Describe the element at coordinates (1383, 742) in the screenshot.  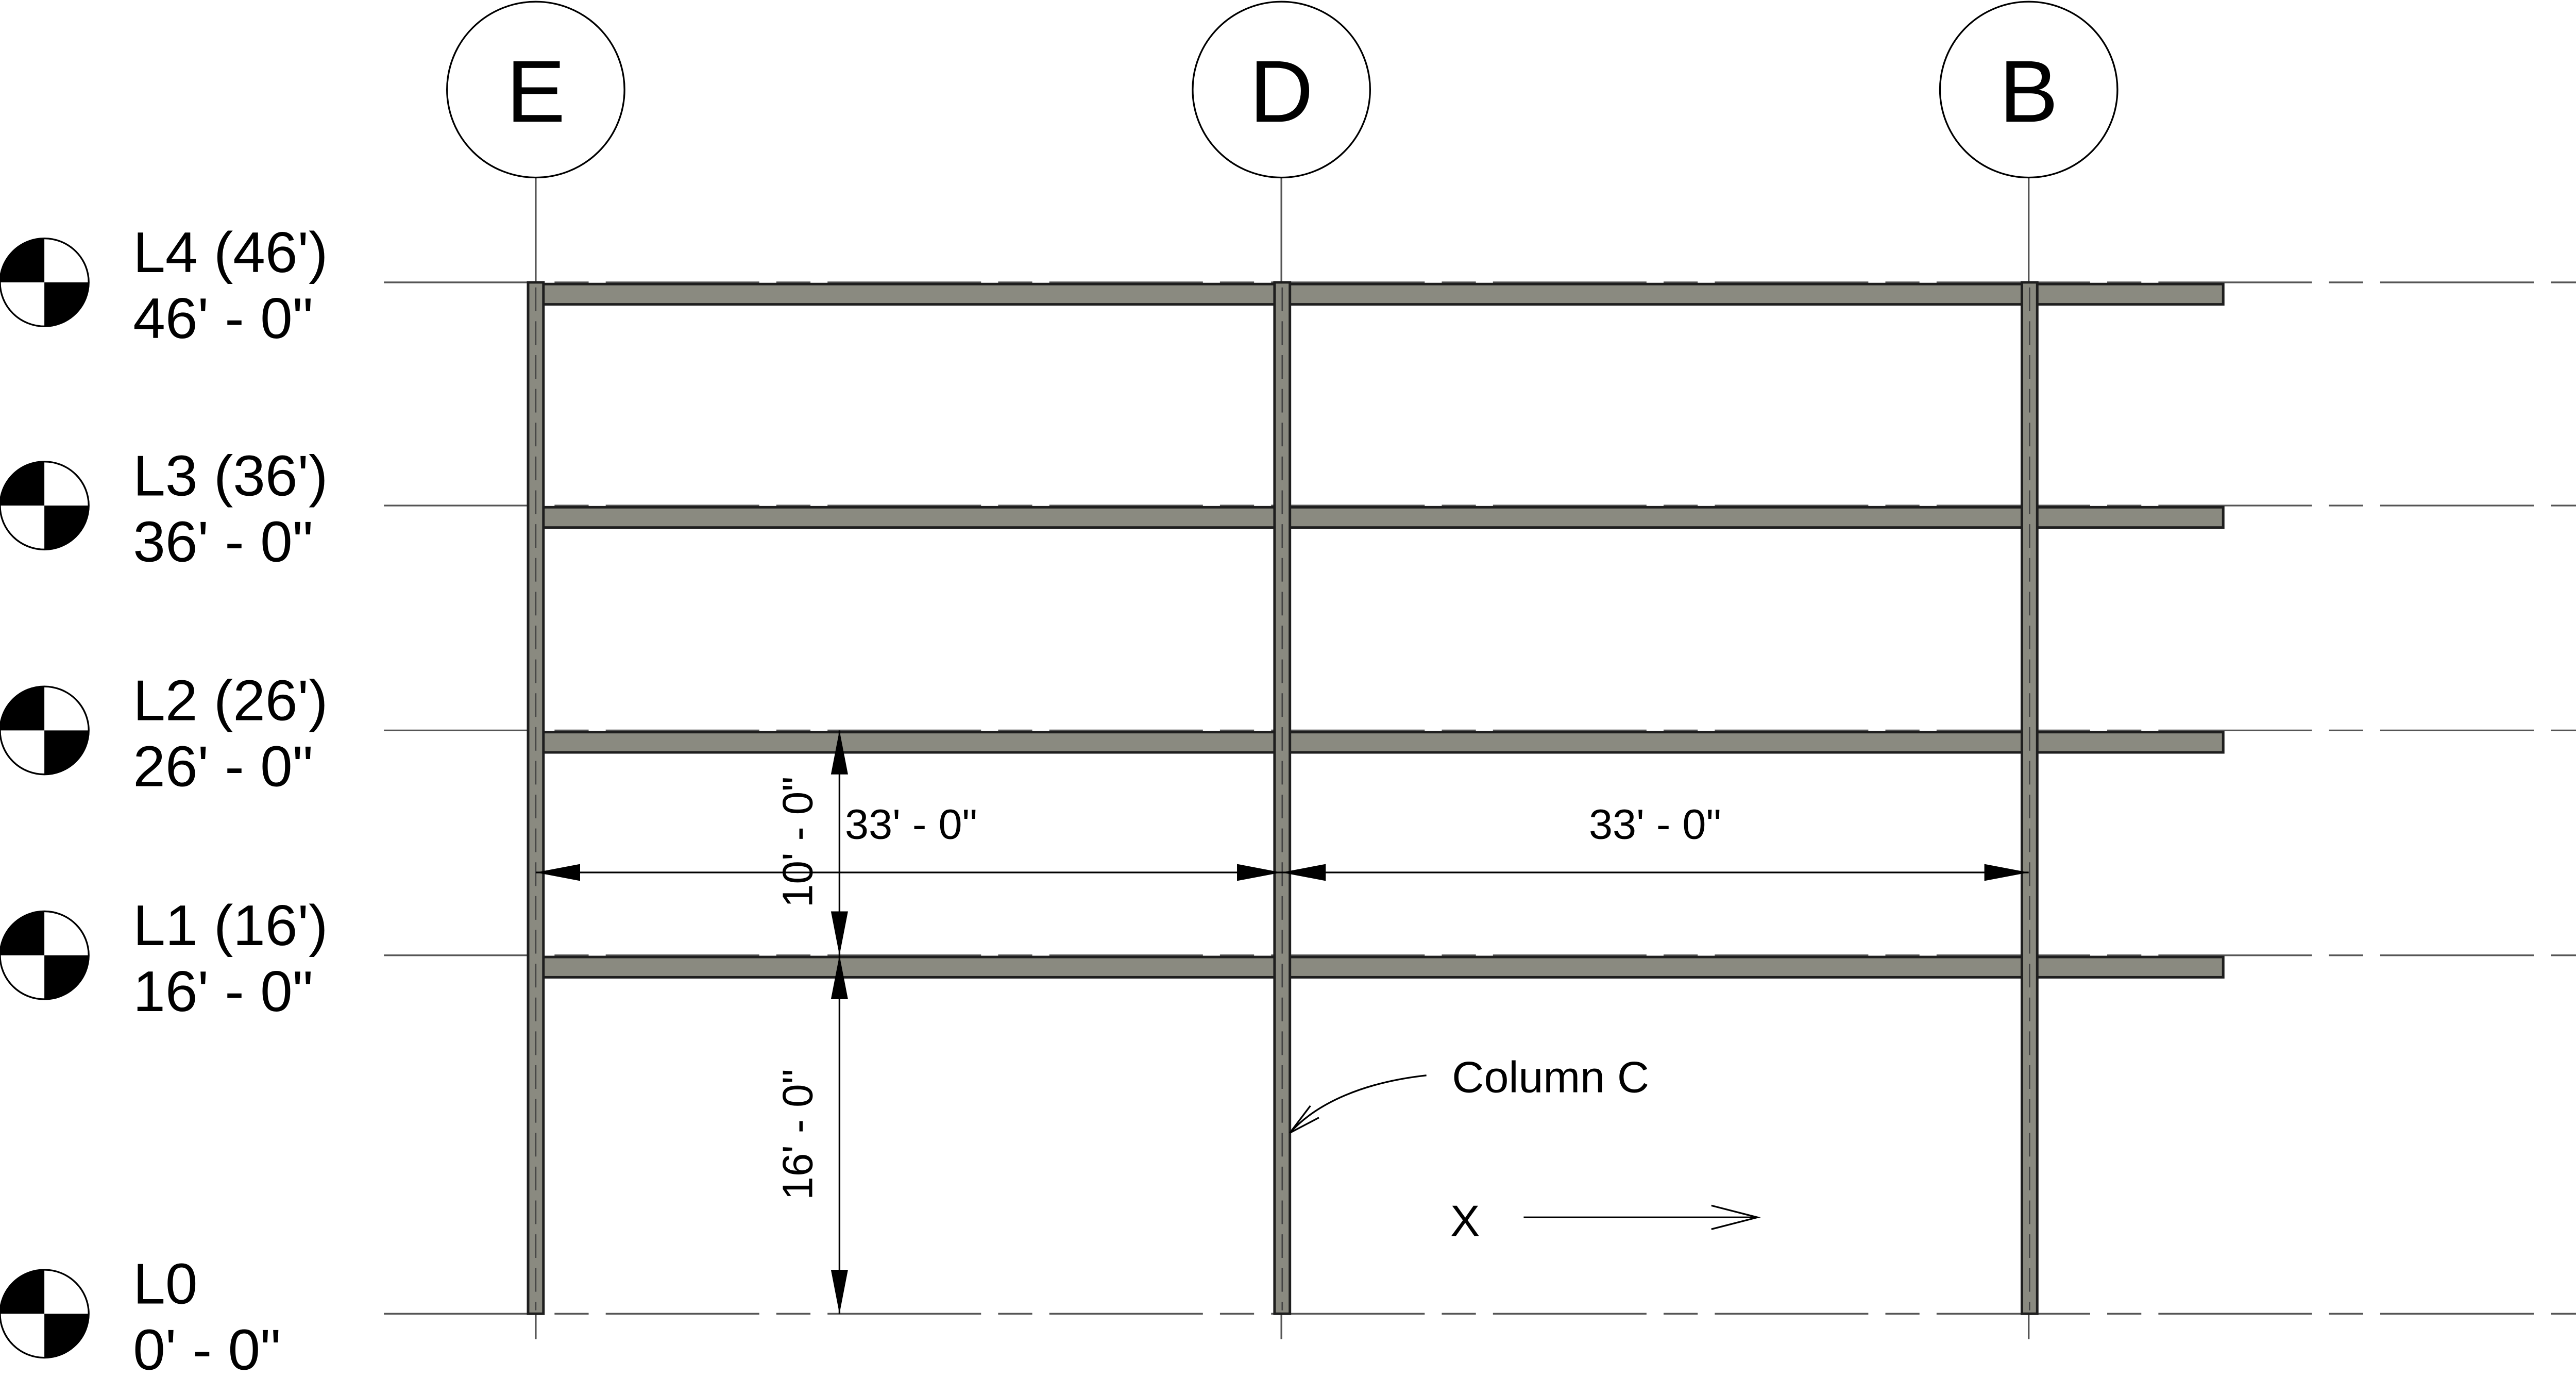
I see `beam-l2` at that location.